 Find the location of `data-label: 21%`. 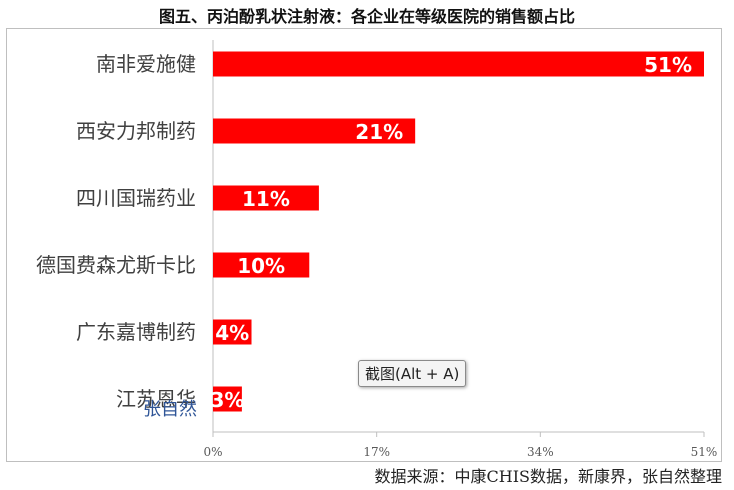

data-label: 21% is located at coordinates (379, 132).